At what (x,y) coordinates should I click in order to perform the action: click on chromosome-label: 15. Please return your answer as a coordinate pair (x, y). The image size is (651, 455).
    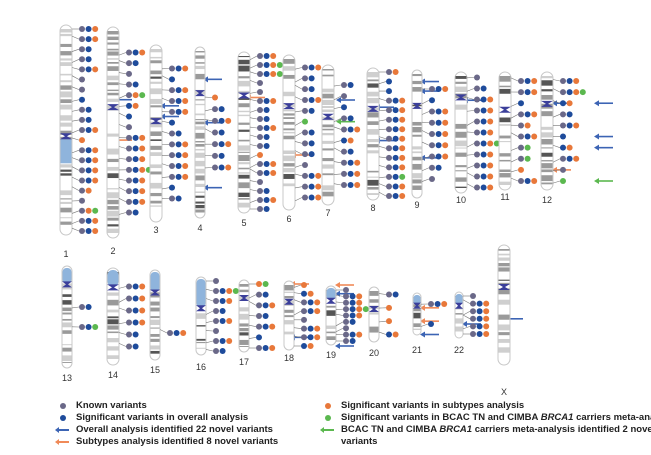
    Looking at the image, I should click on (155, 370).